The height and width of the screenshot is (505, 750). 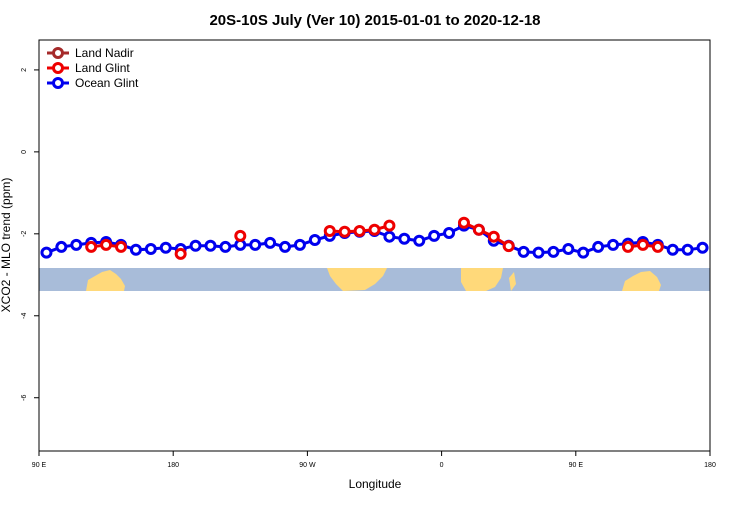 I want to click on y-tick-label: 2, so click(x=24, y=70).